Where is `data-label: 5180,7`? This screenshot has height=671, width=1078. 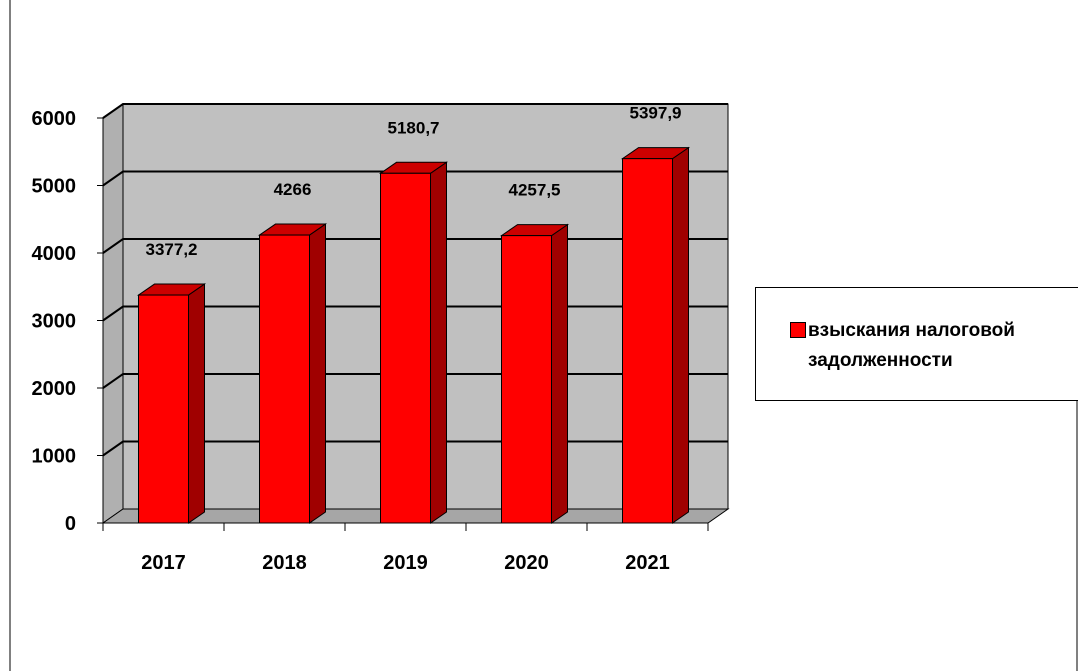 data-label: 5180,7 is located at coordinates (414, 127).